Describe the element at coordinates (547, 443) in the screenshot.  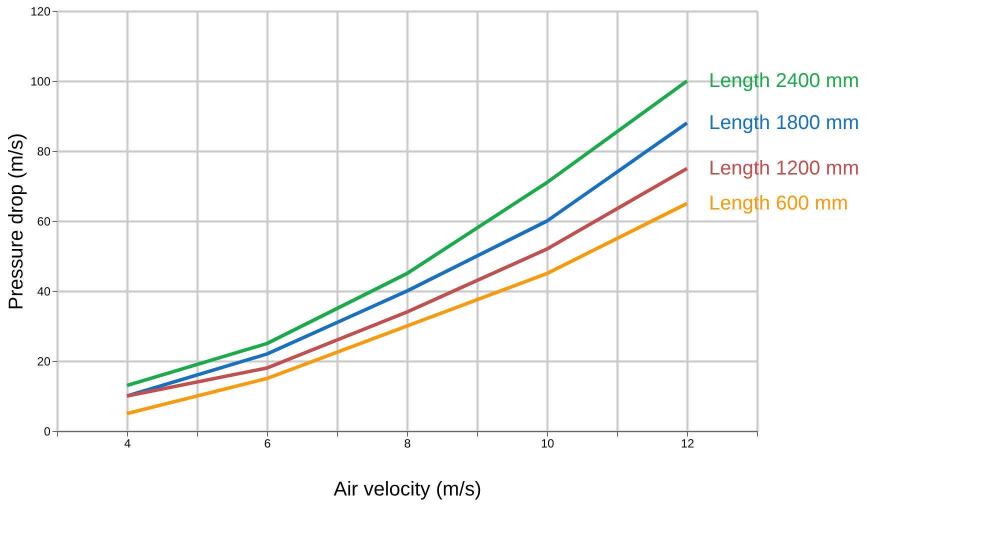
I see `x-tick-label: 10` at that location.